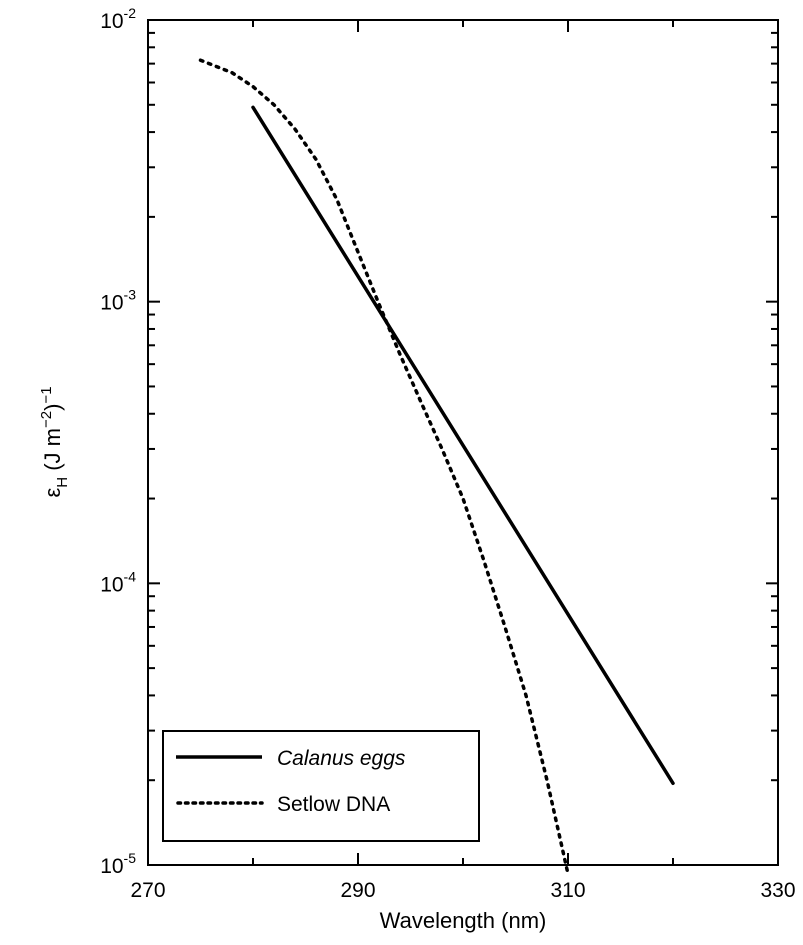  I want to click on y-tick-label: 10⁻⁵, so click(118, 864).